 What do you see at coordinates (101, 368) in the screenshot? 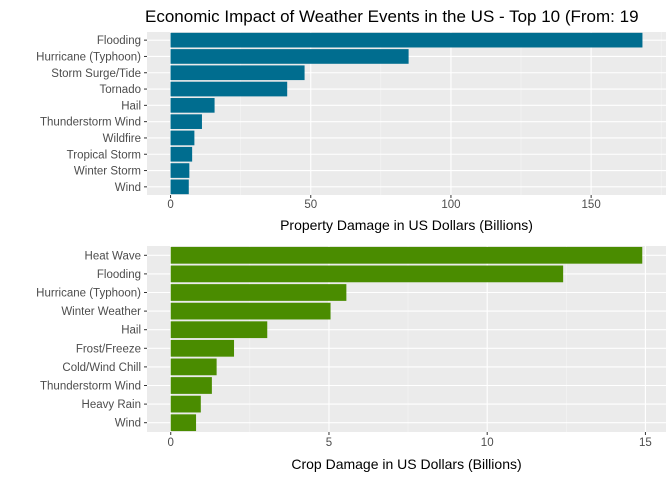
I see `category-label: Cold/Wind Chill` at bounding box center [101, 368].